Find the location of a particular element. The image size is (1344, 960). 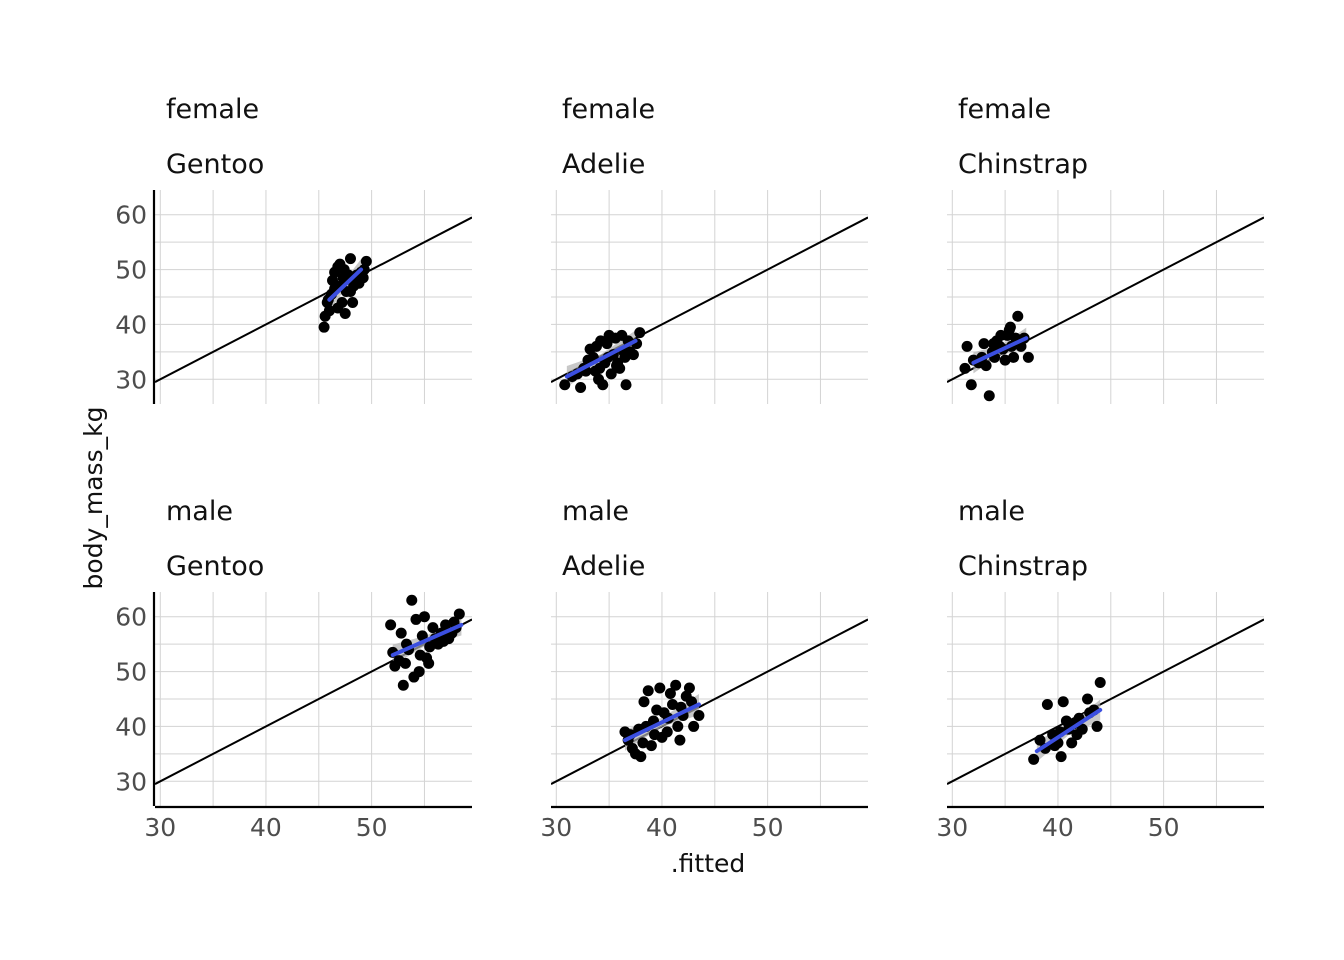

x-axis-title: .fitted is located at coordinates (708, 863).